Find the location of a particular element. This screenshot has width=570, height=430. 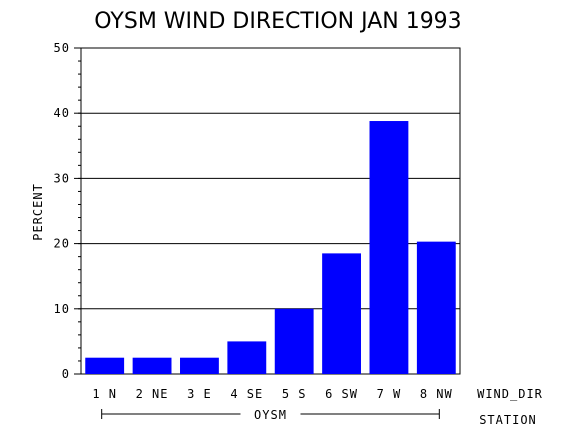

x-tick-label: 6 SW is located at coordinates (341, 394).